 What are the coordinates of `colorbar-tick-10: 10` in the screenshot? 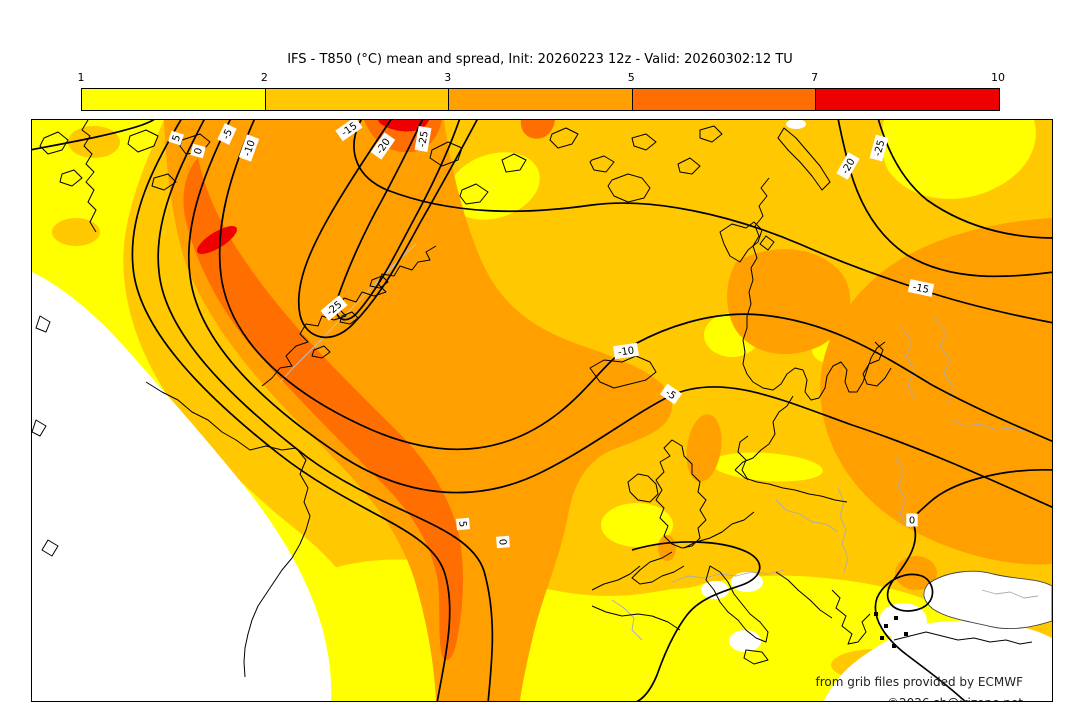 It's located at (998, 77).